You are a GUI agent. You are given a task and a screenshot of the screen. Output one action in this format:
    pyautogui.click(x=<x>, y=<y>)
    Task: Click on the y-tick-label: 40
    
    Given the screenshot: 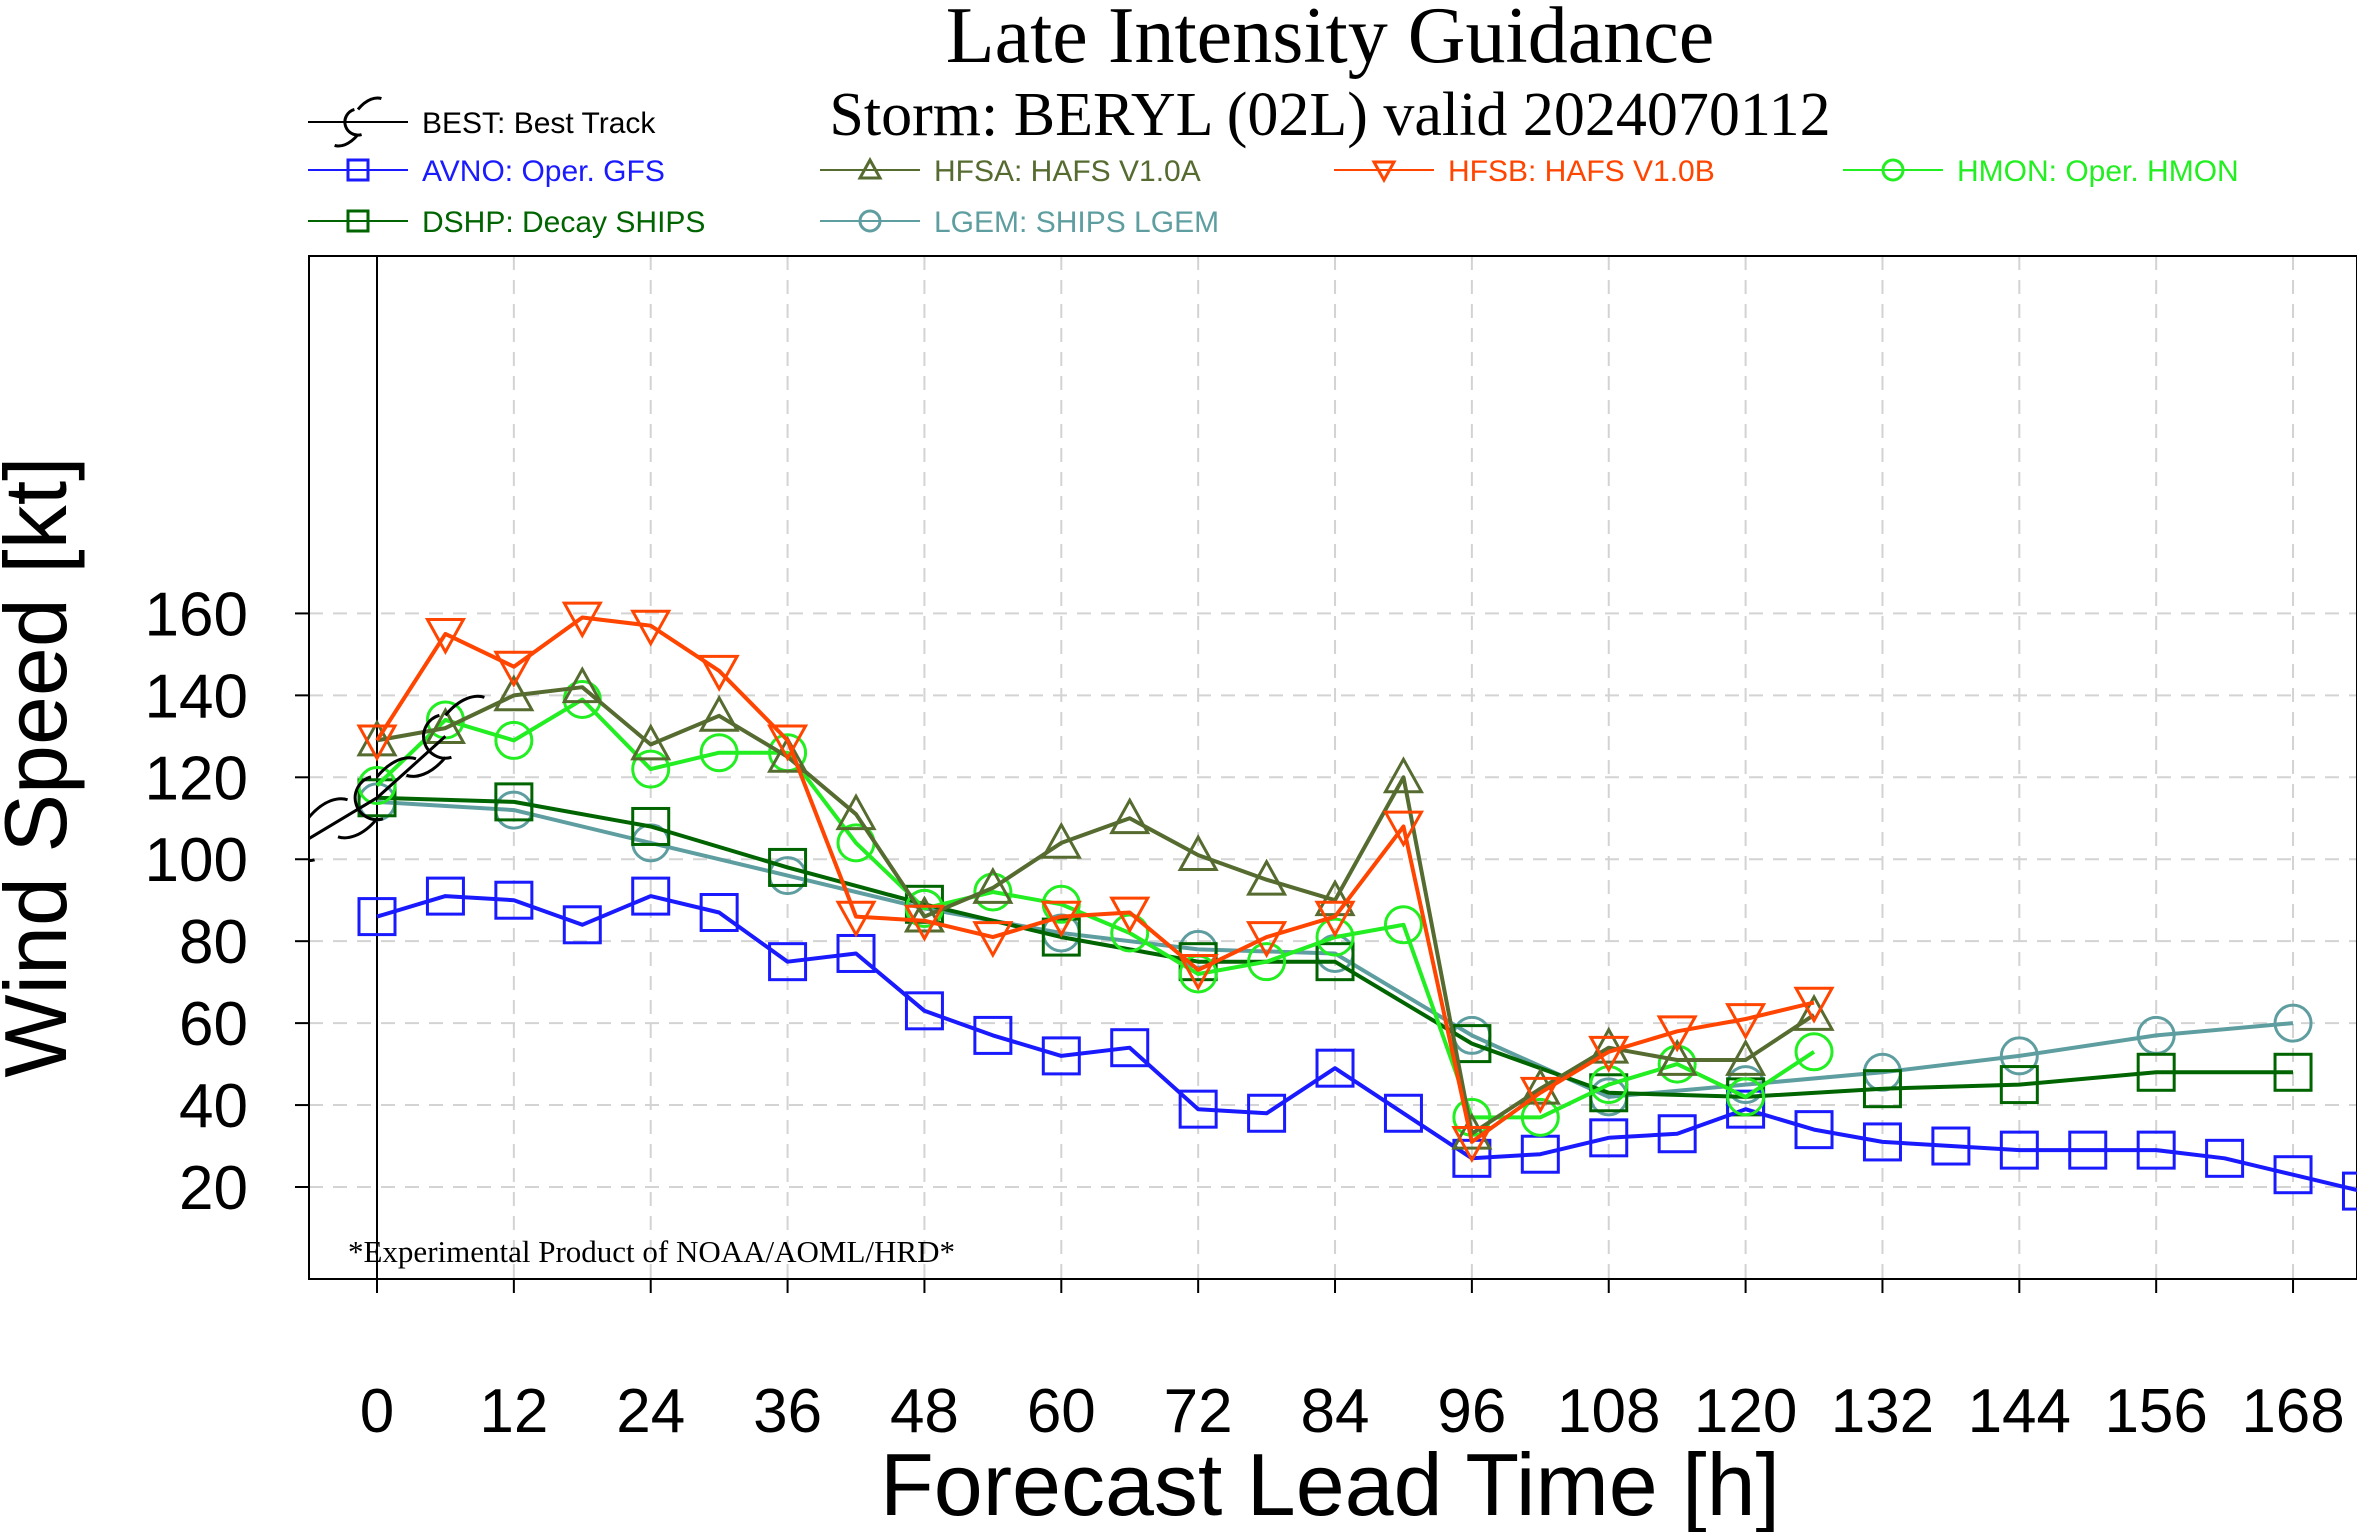 What is the action you would take?
    pyautogui.click(x=213, y=1106)
    